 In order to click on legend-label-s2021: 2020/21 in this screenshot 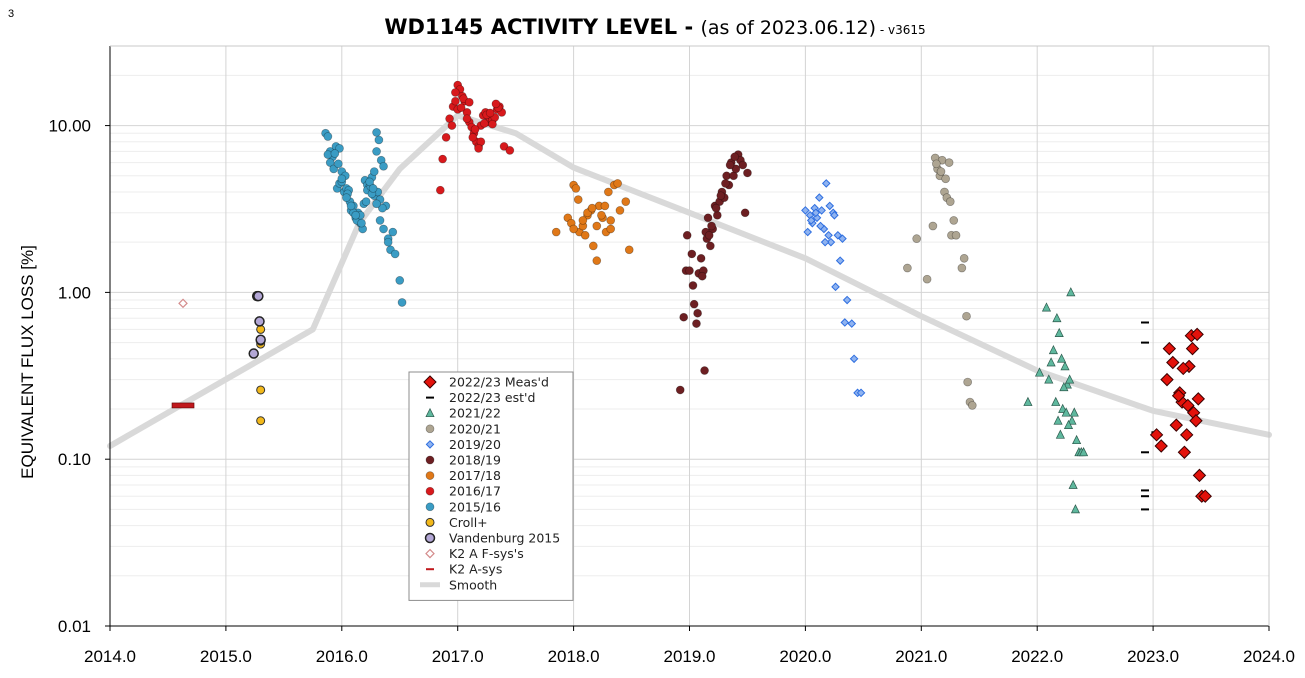, I will do `click(475, 428)`.